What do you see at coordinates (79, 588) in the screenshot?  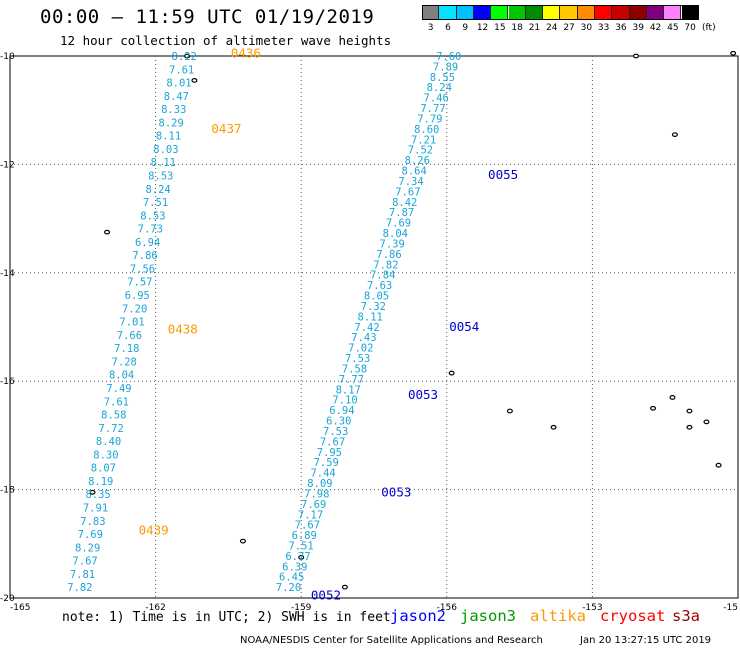 I see `swh-value: 7.82` at bounding box center [79, 588].